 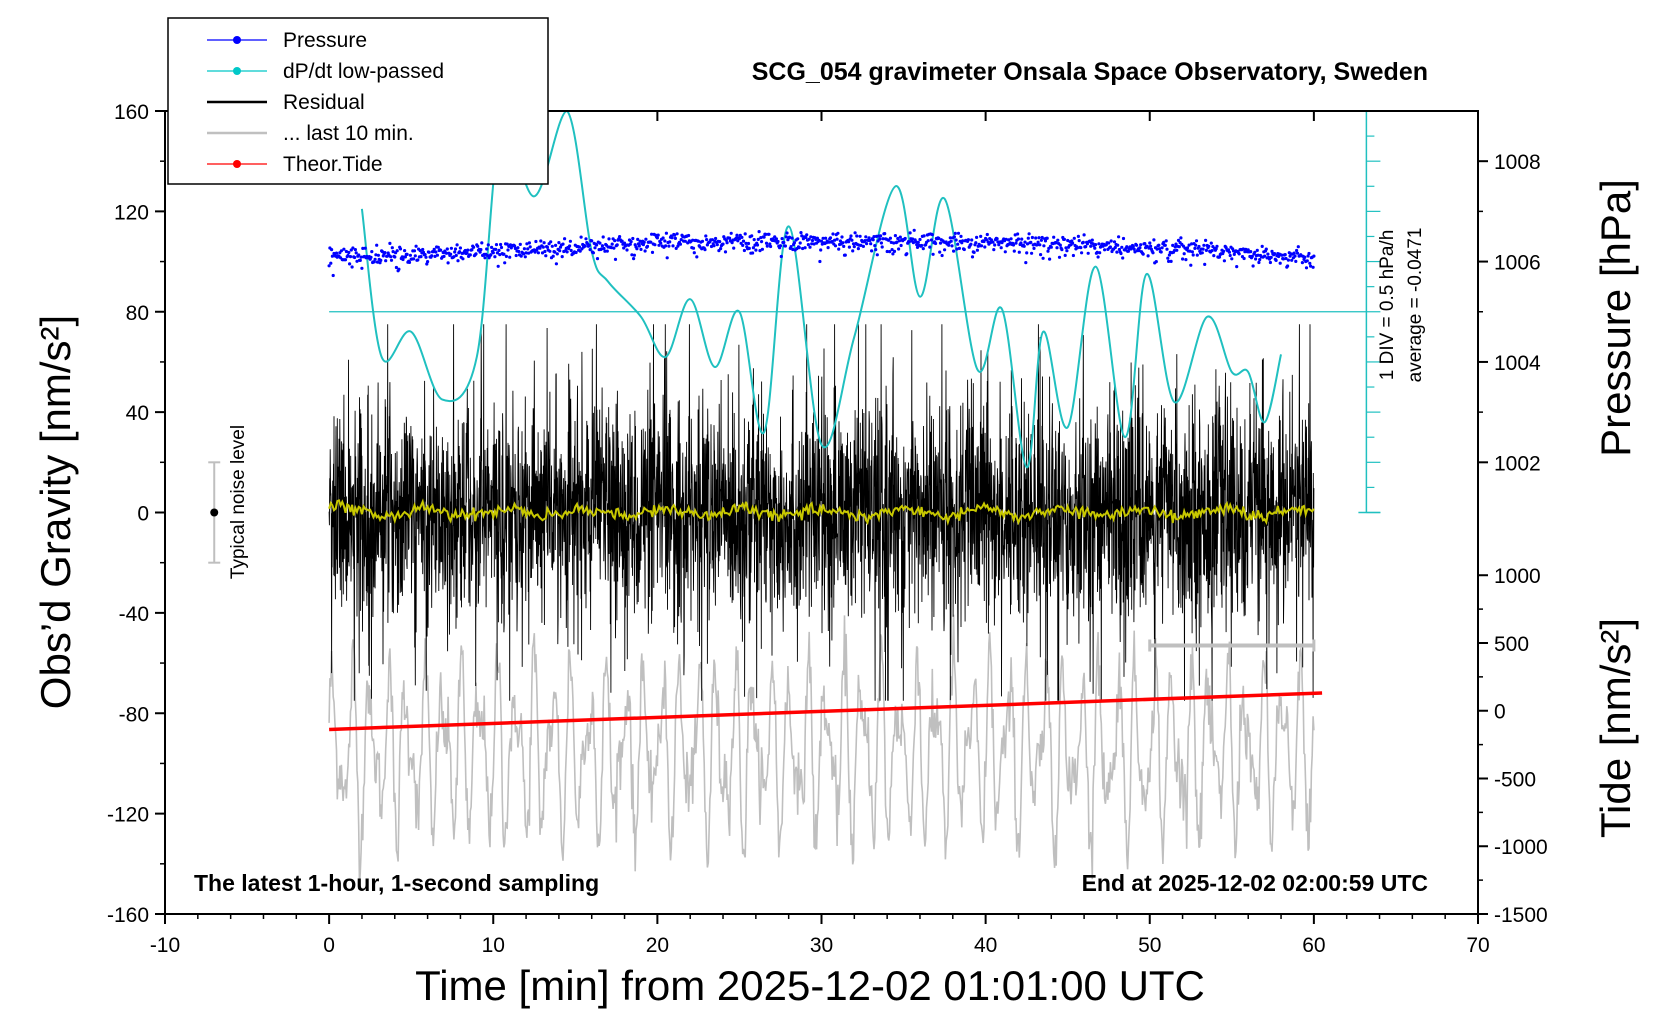 What do you see at coordinates (237, 164) in the screenshot?
I see `legend-marker` at bounding box center [237, 164].